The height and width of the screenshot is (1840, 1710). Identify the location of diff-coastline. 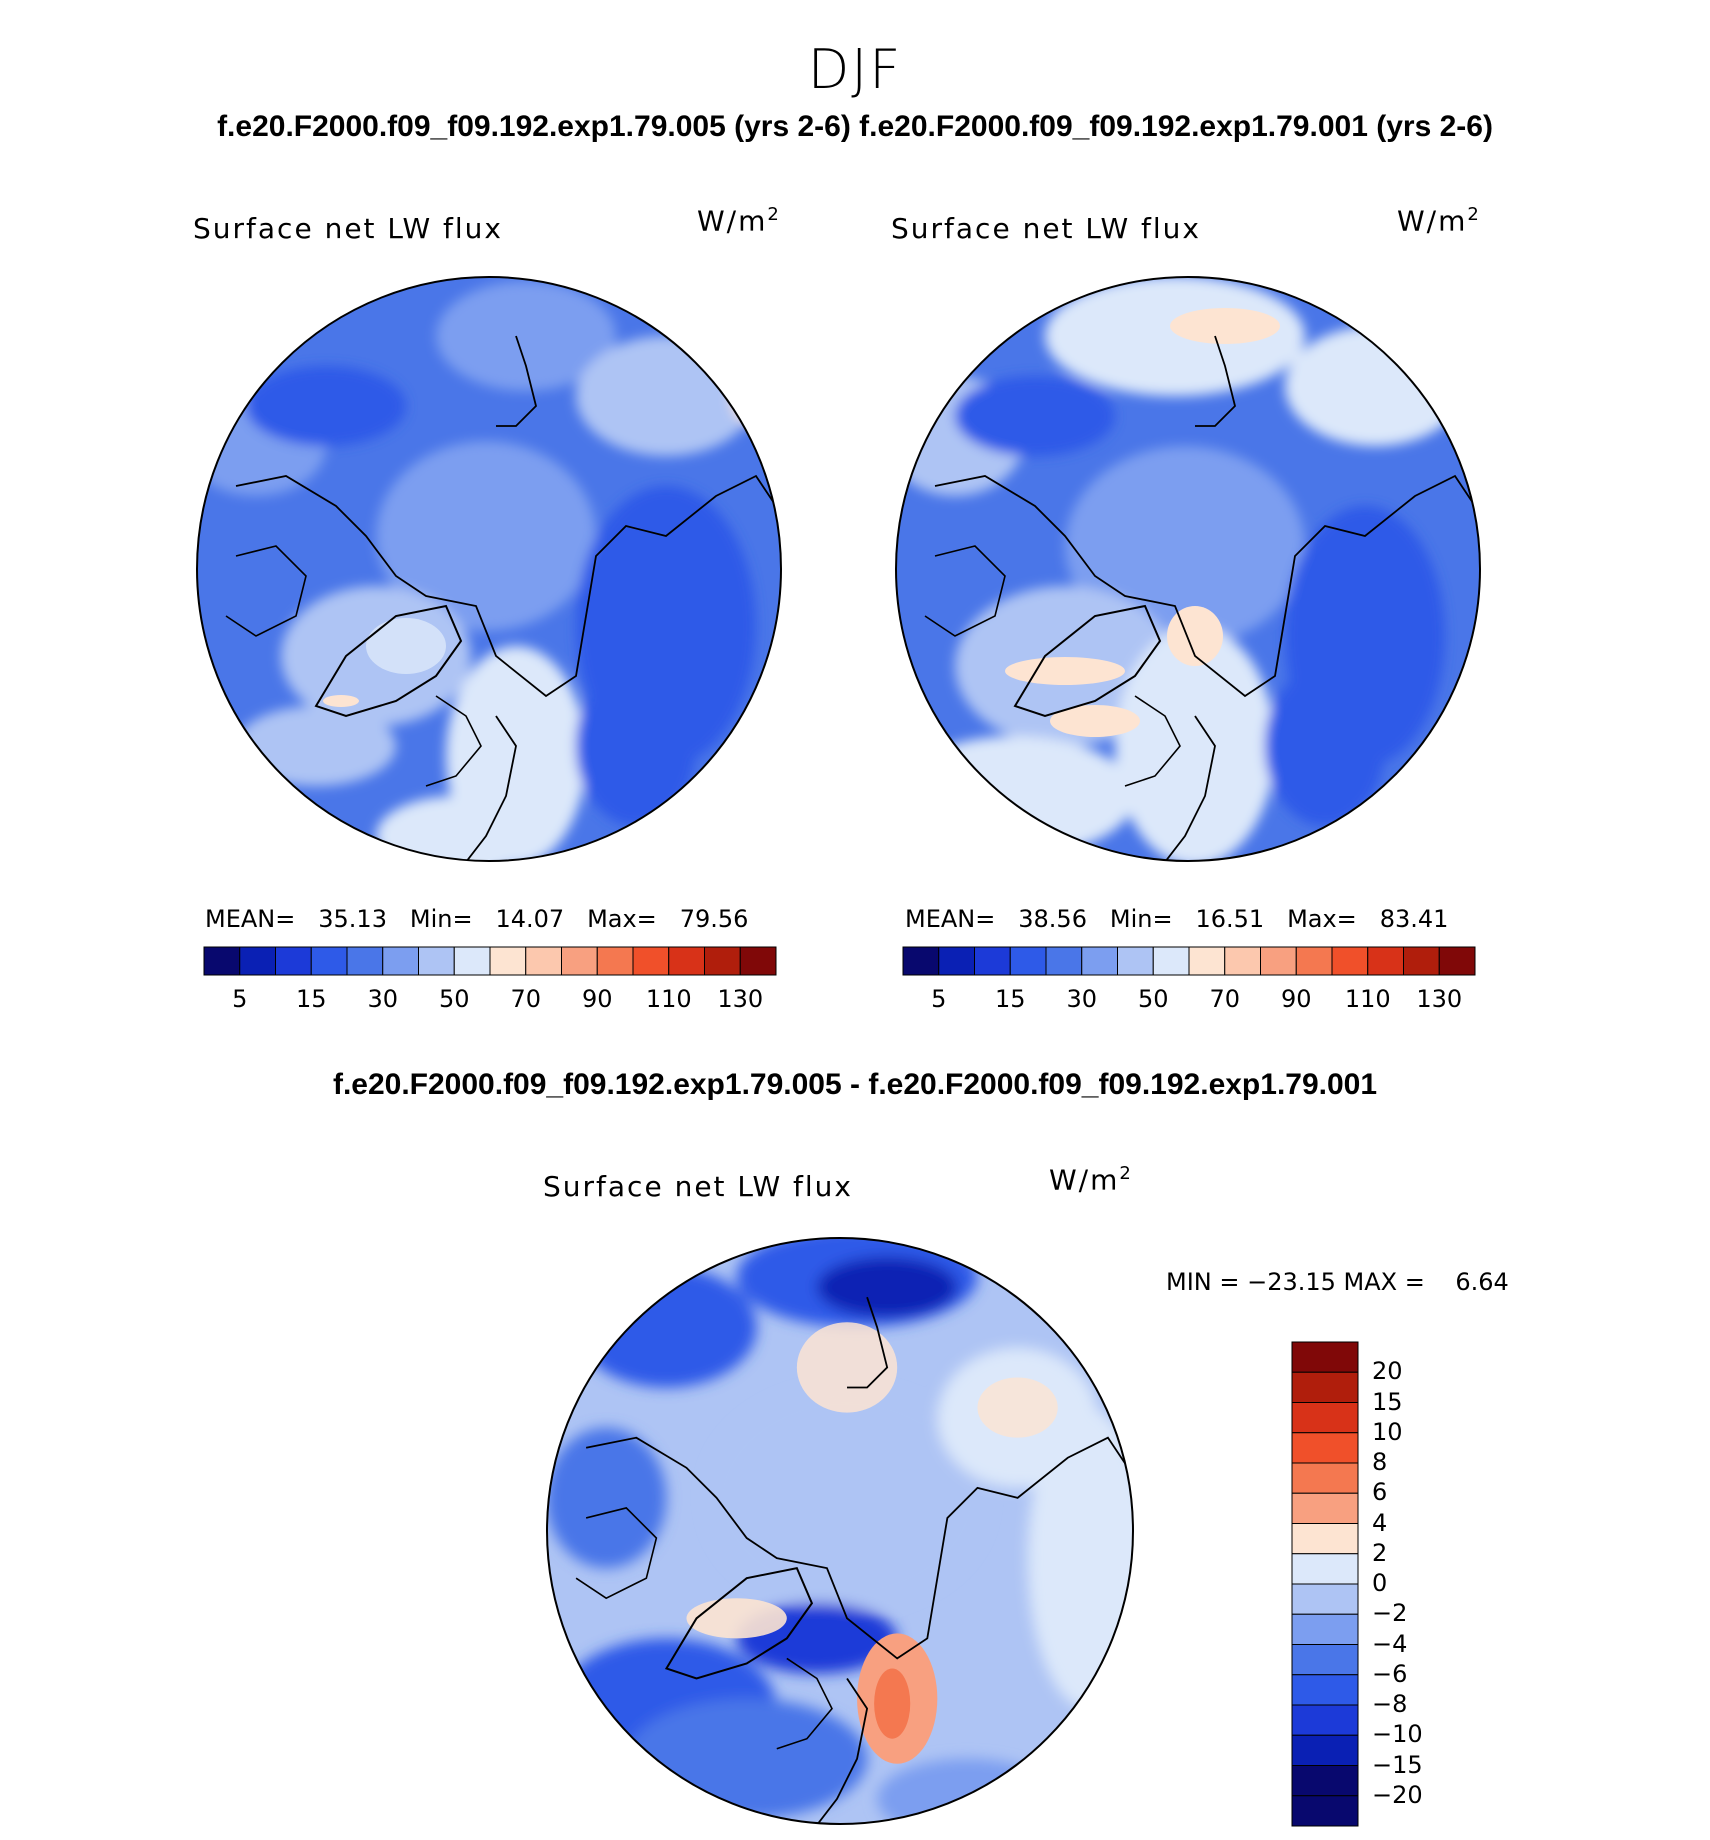
(857, 1548).